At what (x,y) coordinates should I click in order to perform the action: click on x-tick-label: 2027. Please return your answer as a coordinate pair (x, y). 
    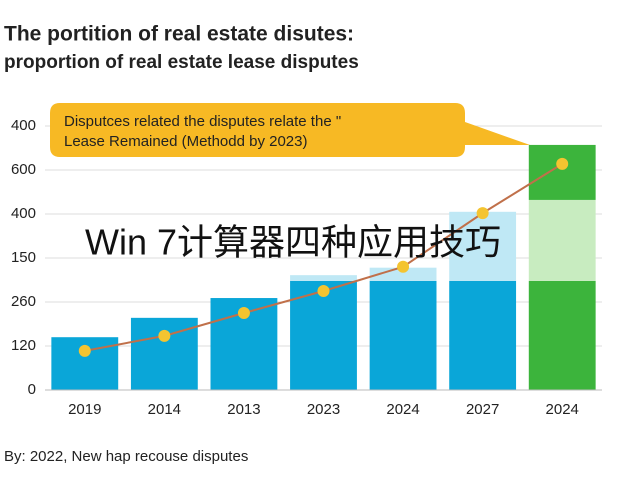
    Looking at the image, I should click on (482, 409).